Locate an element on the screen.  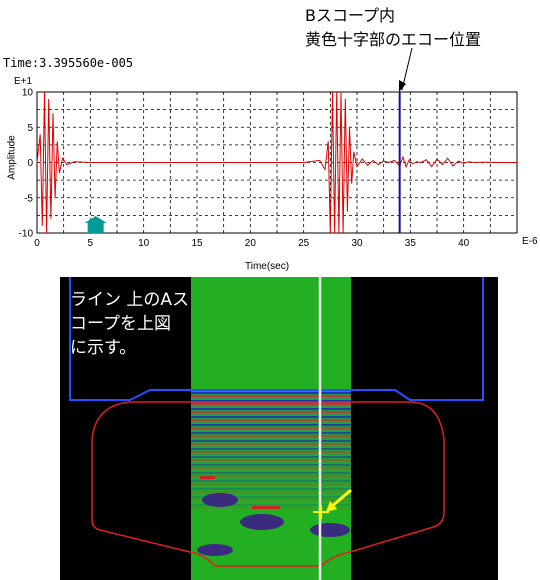
annotation-line2: 黄色十字部のエコー位置 is located at coordinates (393, 39).